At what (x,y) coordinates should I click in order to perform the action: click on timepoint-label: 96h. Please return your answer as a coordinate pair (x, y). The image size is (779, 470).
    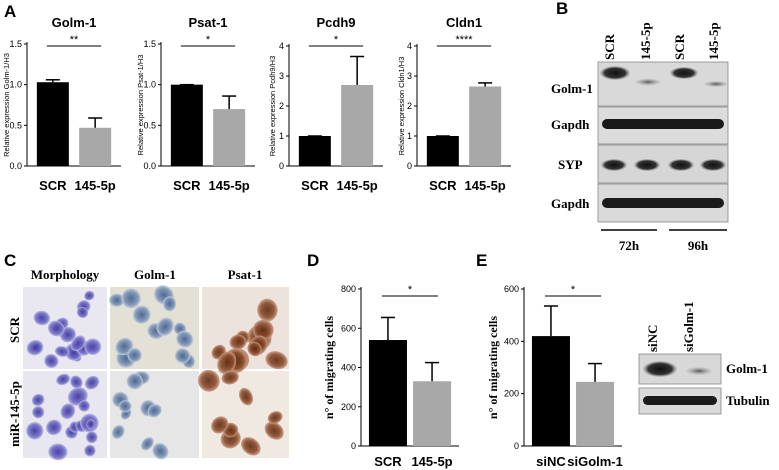
    Looking at the image, I should click on (698, 245).